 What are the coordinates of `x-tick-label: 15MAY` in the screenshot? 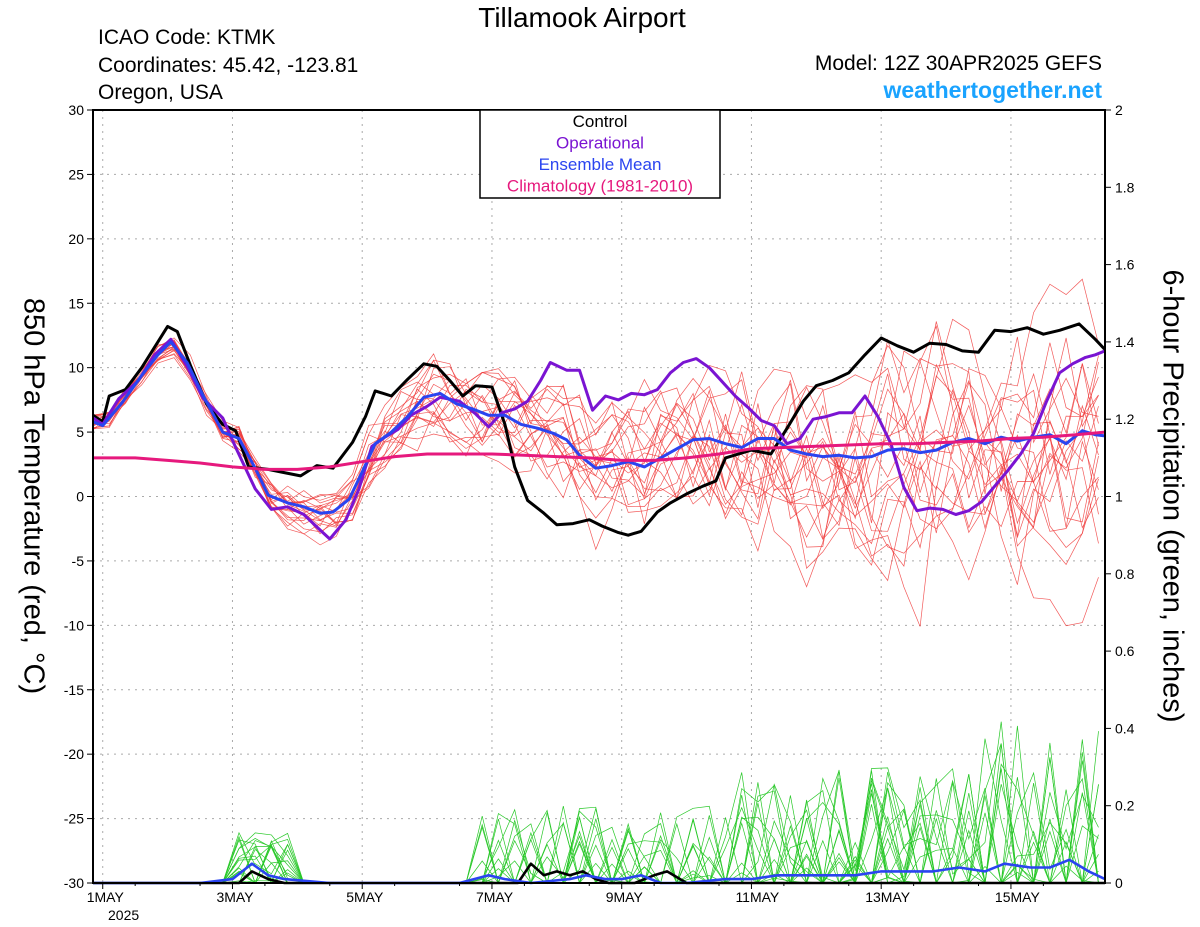 It's located at (1018, 897).